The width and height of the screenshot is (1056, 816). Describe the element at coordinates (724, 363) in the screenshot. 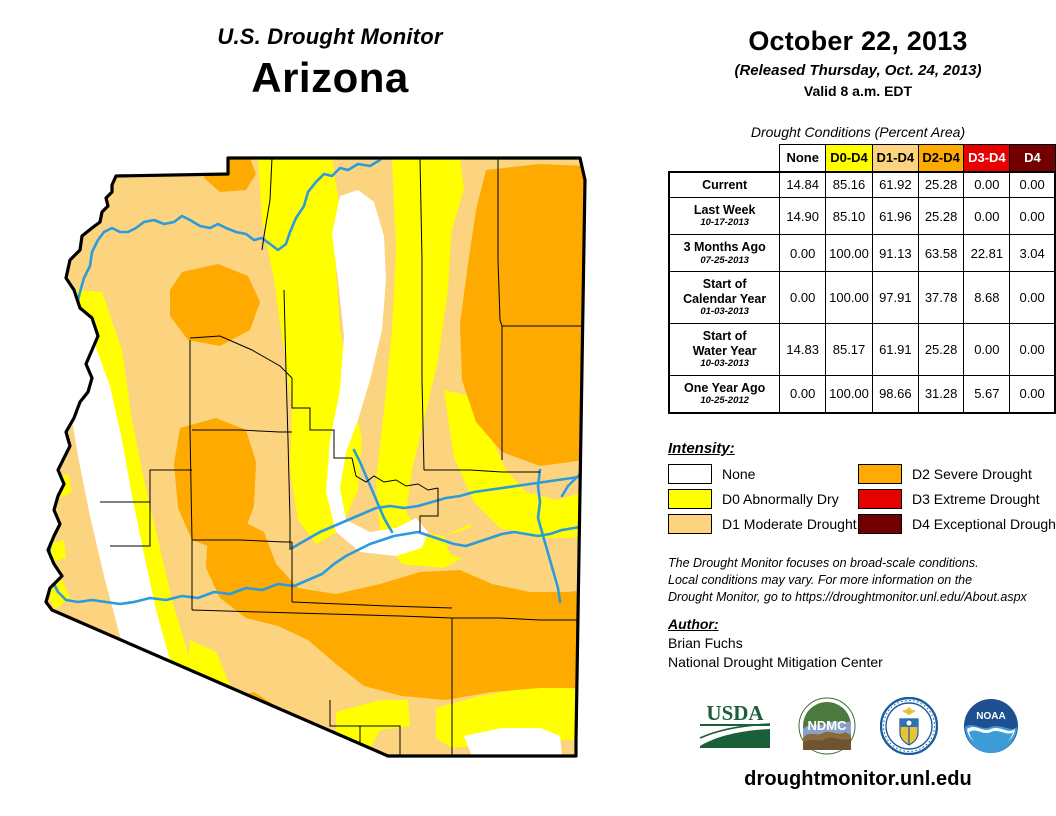

I see `row-date: 10-03-2013` at that location.